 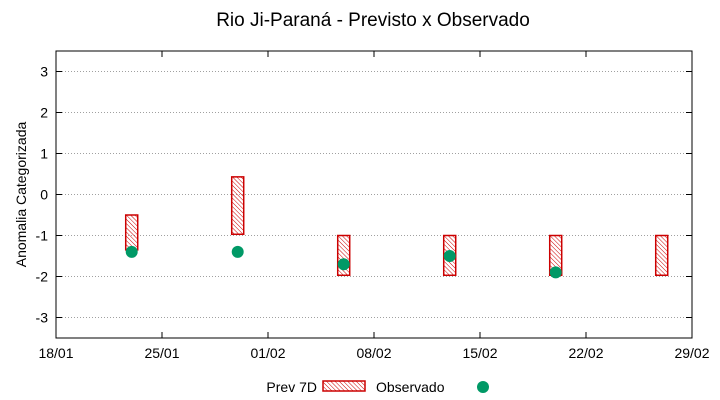 I want to click on y-tick-label: 2, so click(x=44, y=113).